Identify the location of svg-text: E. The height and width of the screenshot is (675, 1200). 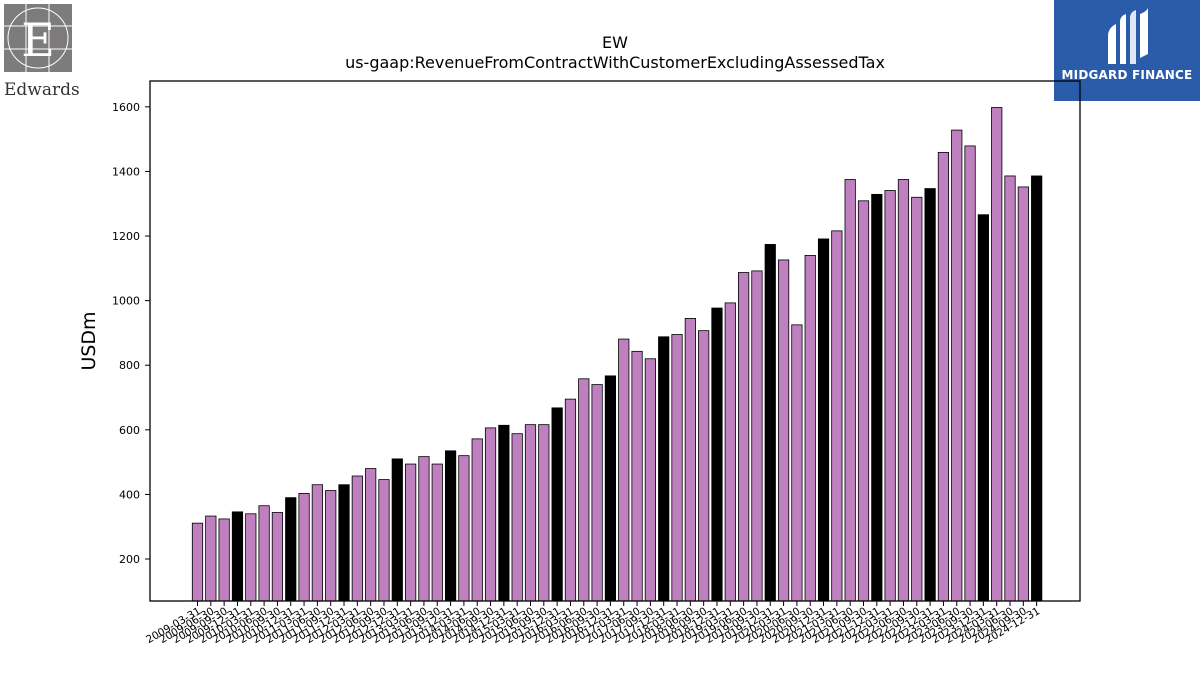
(38, 40).